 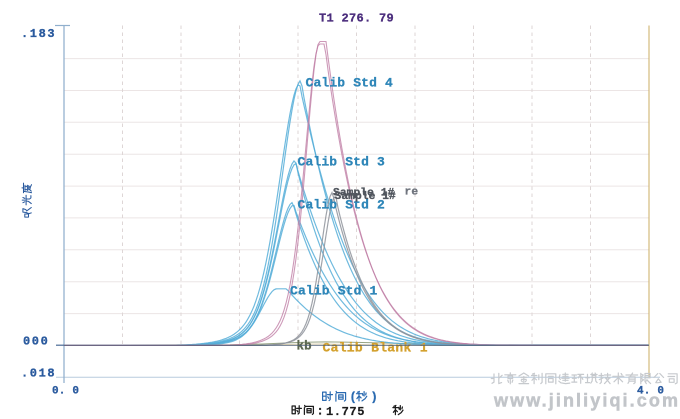 I want to click on svg-text: .018, so click(x=38, y=374).